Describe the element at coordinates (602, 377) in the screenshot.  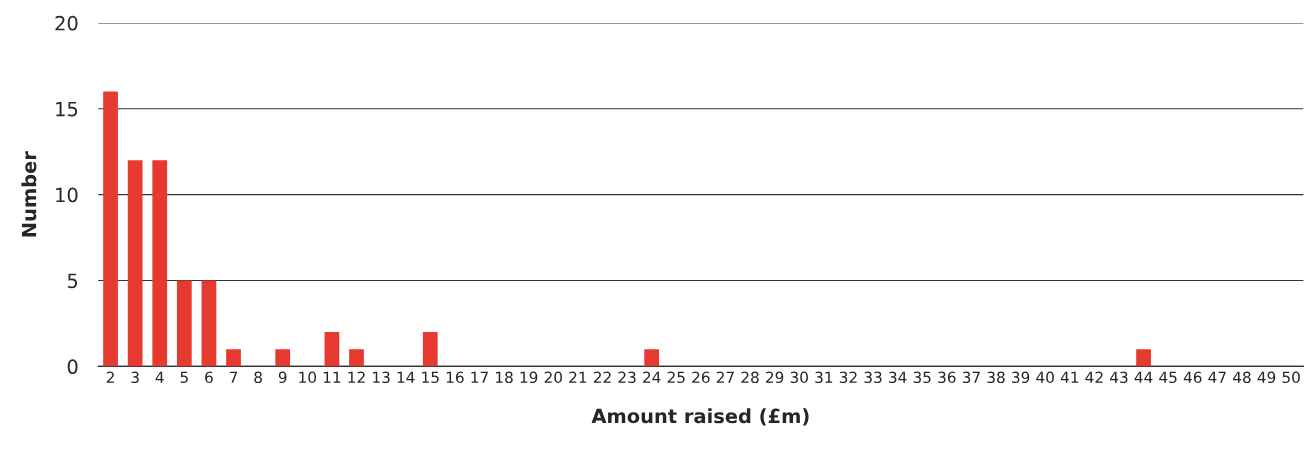
I see `x-tick-label: 22` at that location.